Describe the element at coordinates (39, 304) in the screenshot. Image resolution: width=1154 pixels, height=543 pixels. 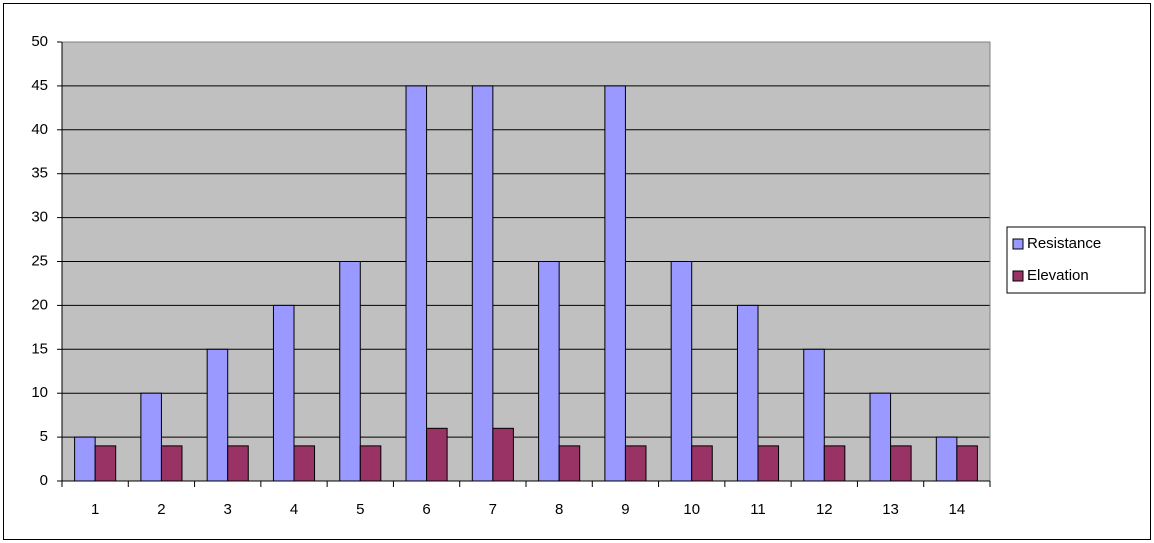
I see `y-tick-label: 20` at that location.